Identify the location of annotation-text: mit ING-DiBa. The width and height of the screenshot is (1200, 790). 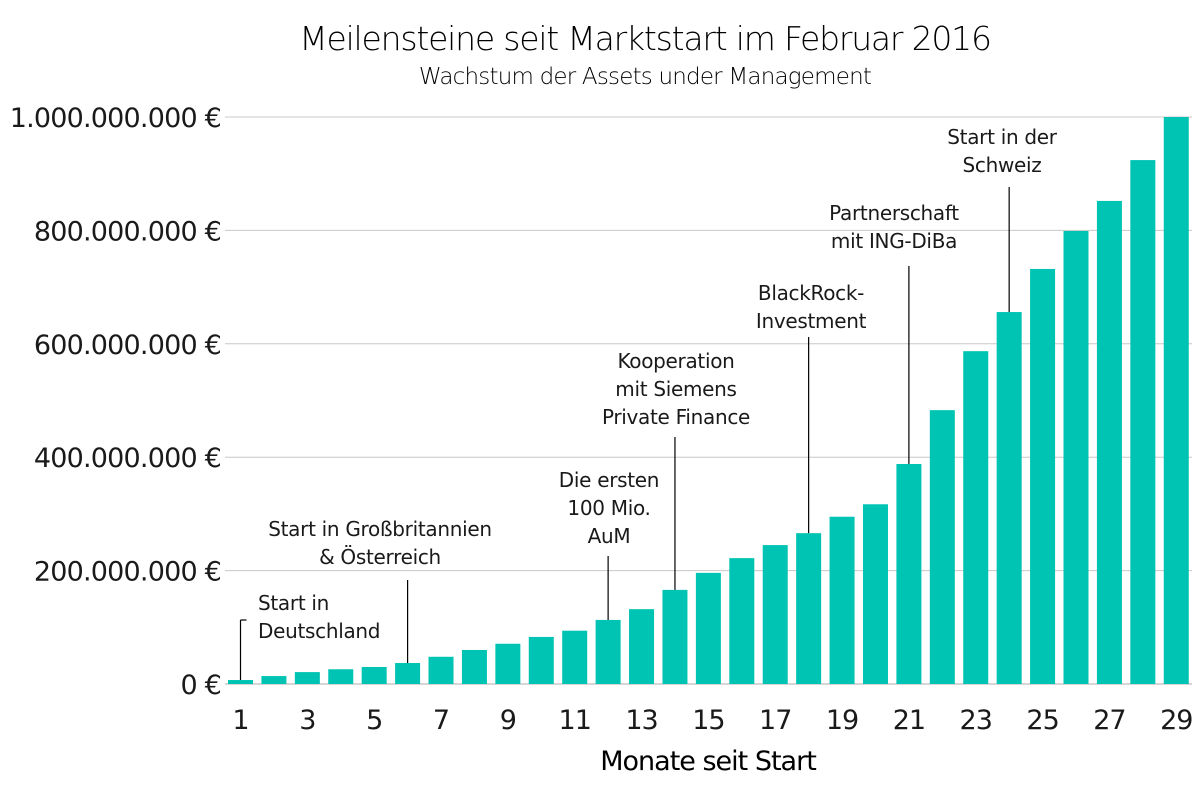
(894, 241).